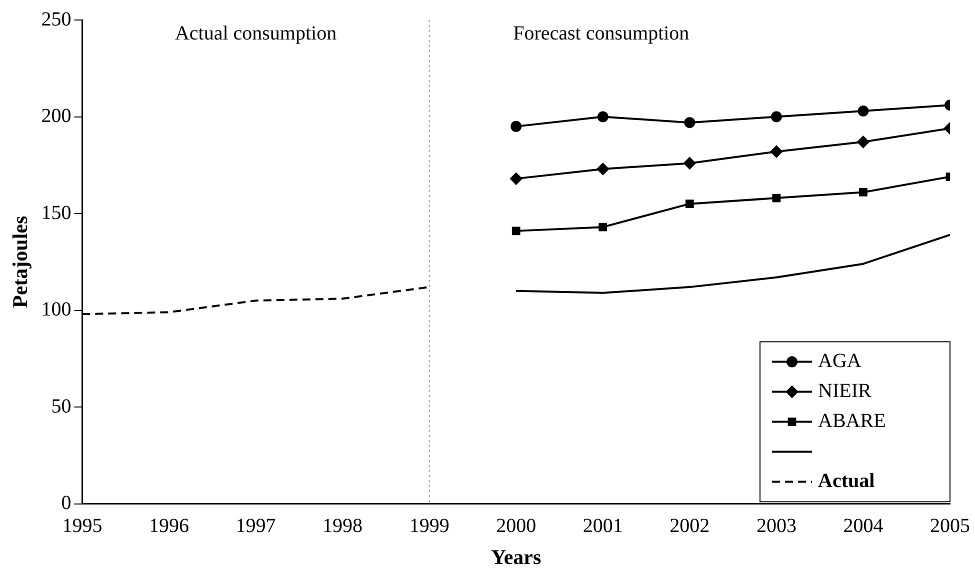 Image resolution: width=975 pixels, height=580 pixels. Describe the element at coordinates (516, 526) in the screenshot. I see `x-tick-label: 2000` at that location.